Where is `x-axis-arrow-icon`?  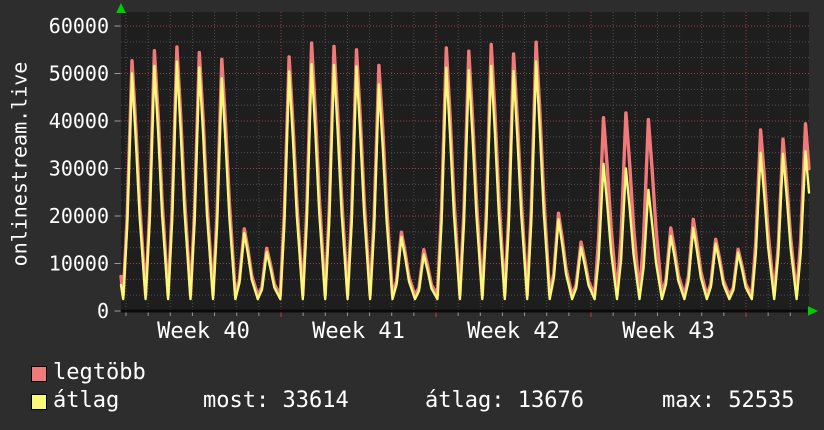
x-axis-arrow-icon is located at coordinates (813, 311).